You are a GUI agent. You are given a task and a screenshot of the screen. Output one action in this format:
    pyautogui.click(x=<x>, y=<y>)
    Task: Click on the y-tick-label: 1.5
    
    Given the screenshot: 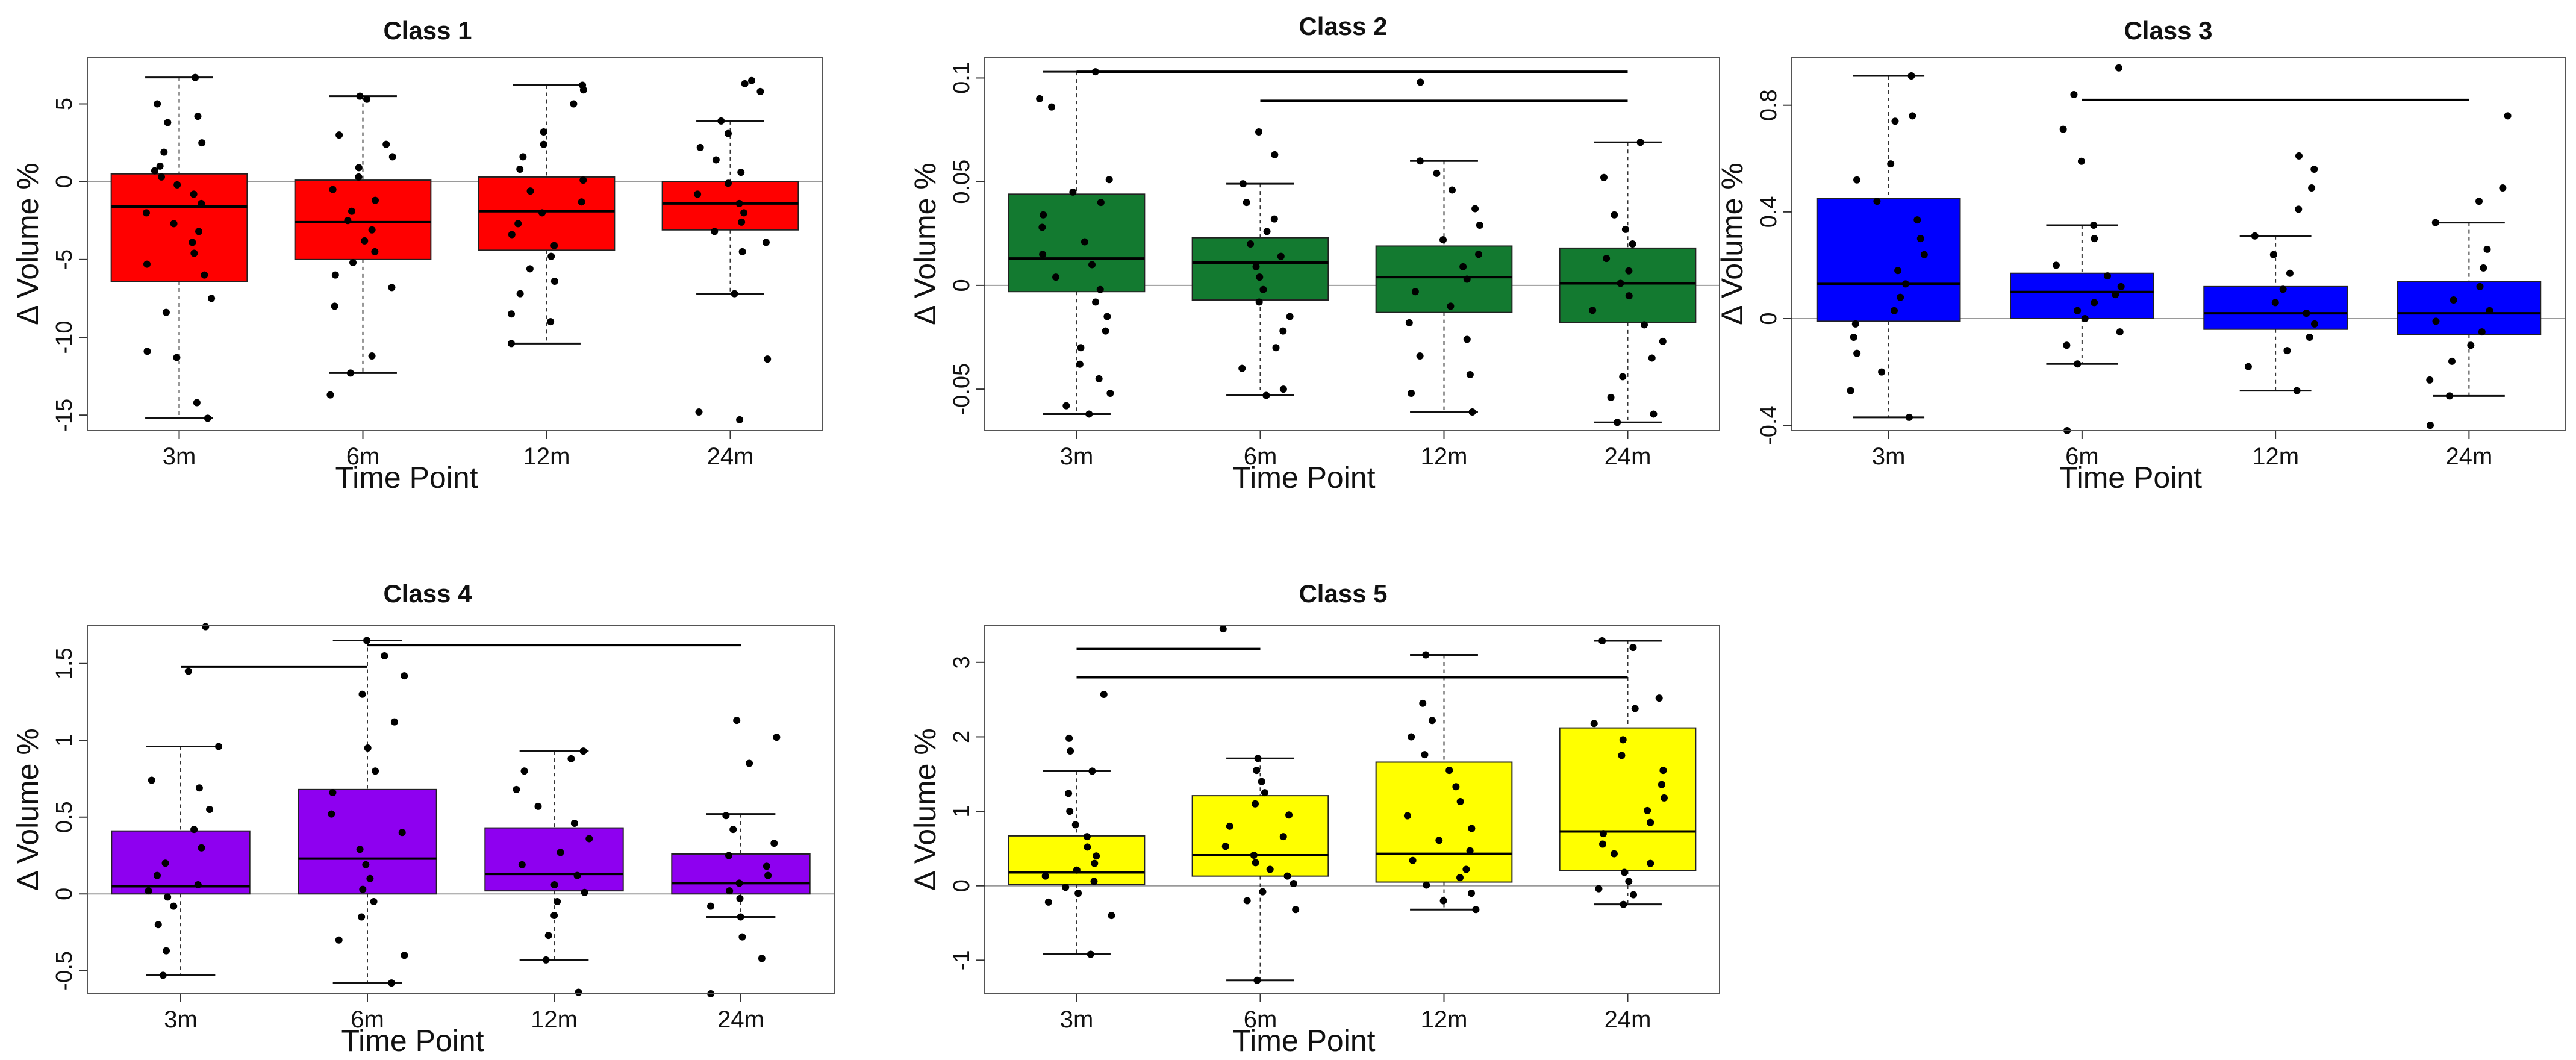 What is the action you would take?
    pyautogui.click(x=64, y=663)
    